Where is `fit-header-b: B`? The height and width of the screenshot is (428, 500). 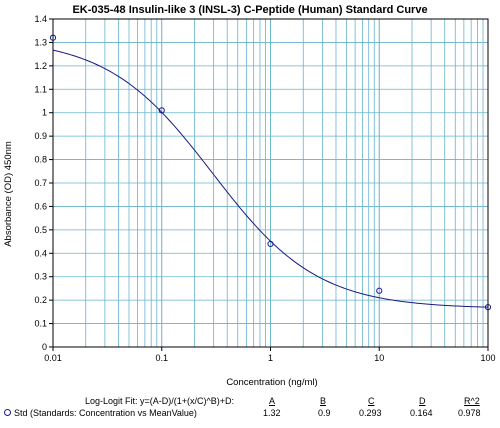
fit-header-b: B is located at coordinates (323, 401).